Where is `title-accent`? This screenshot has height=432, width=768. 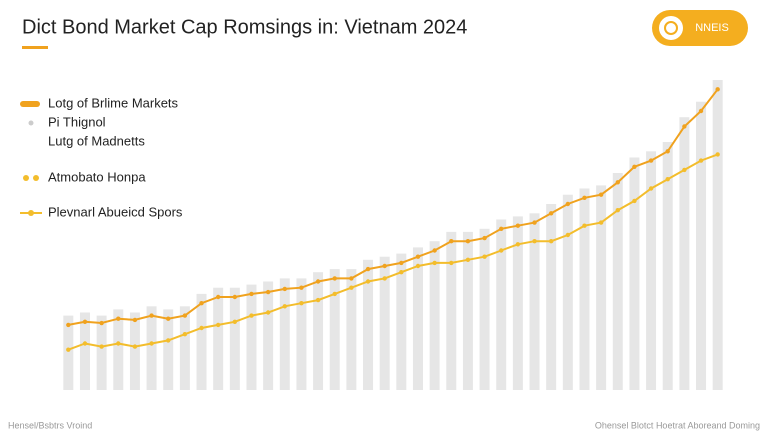
title-accent is located at coordinates (35, 47).